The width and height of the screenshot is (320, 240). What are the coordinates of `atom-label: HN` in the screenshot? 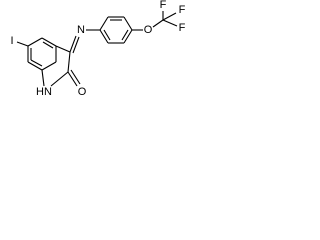 It's located at (44, 92).